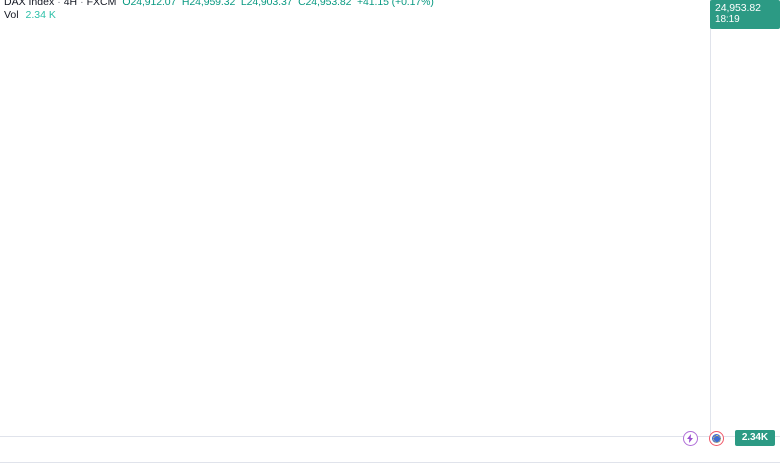 Image resolution: width=780 pixels, height=470 pixels. Describe the element at coordinates (390, 462) in the screenshot. I see `time-scale-bottom-divider` at that location.